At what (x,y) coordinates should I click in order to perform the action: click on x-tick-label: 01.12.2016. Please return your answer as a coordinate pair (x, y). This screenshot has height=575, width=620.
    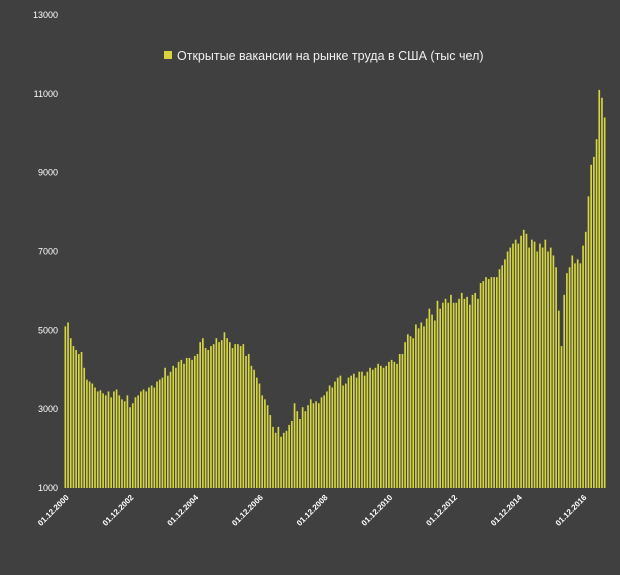
    Looking at the image, I should click on (571, 510).